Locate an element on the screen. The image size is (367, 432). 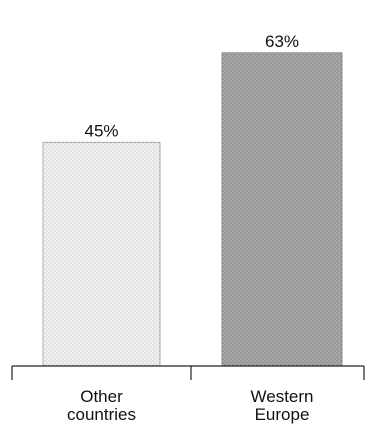
category-label-0-line-0: Other is located at coordinates (101, 396).